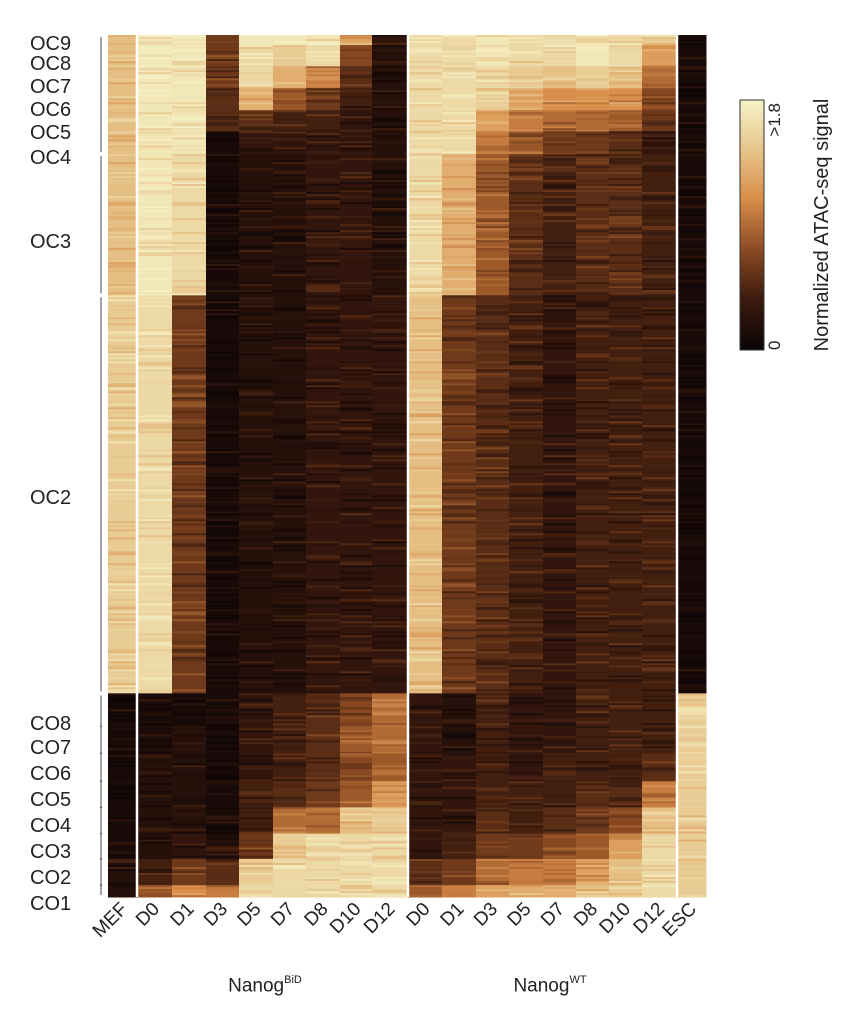 Image resolution: width=855 pixels, height=1035 pixels. I want to click on cluster-label-co4: CO4, so click(50, 826).